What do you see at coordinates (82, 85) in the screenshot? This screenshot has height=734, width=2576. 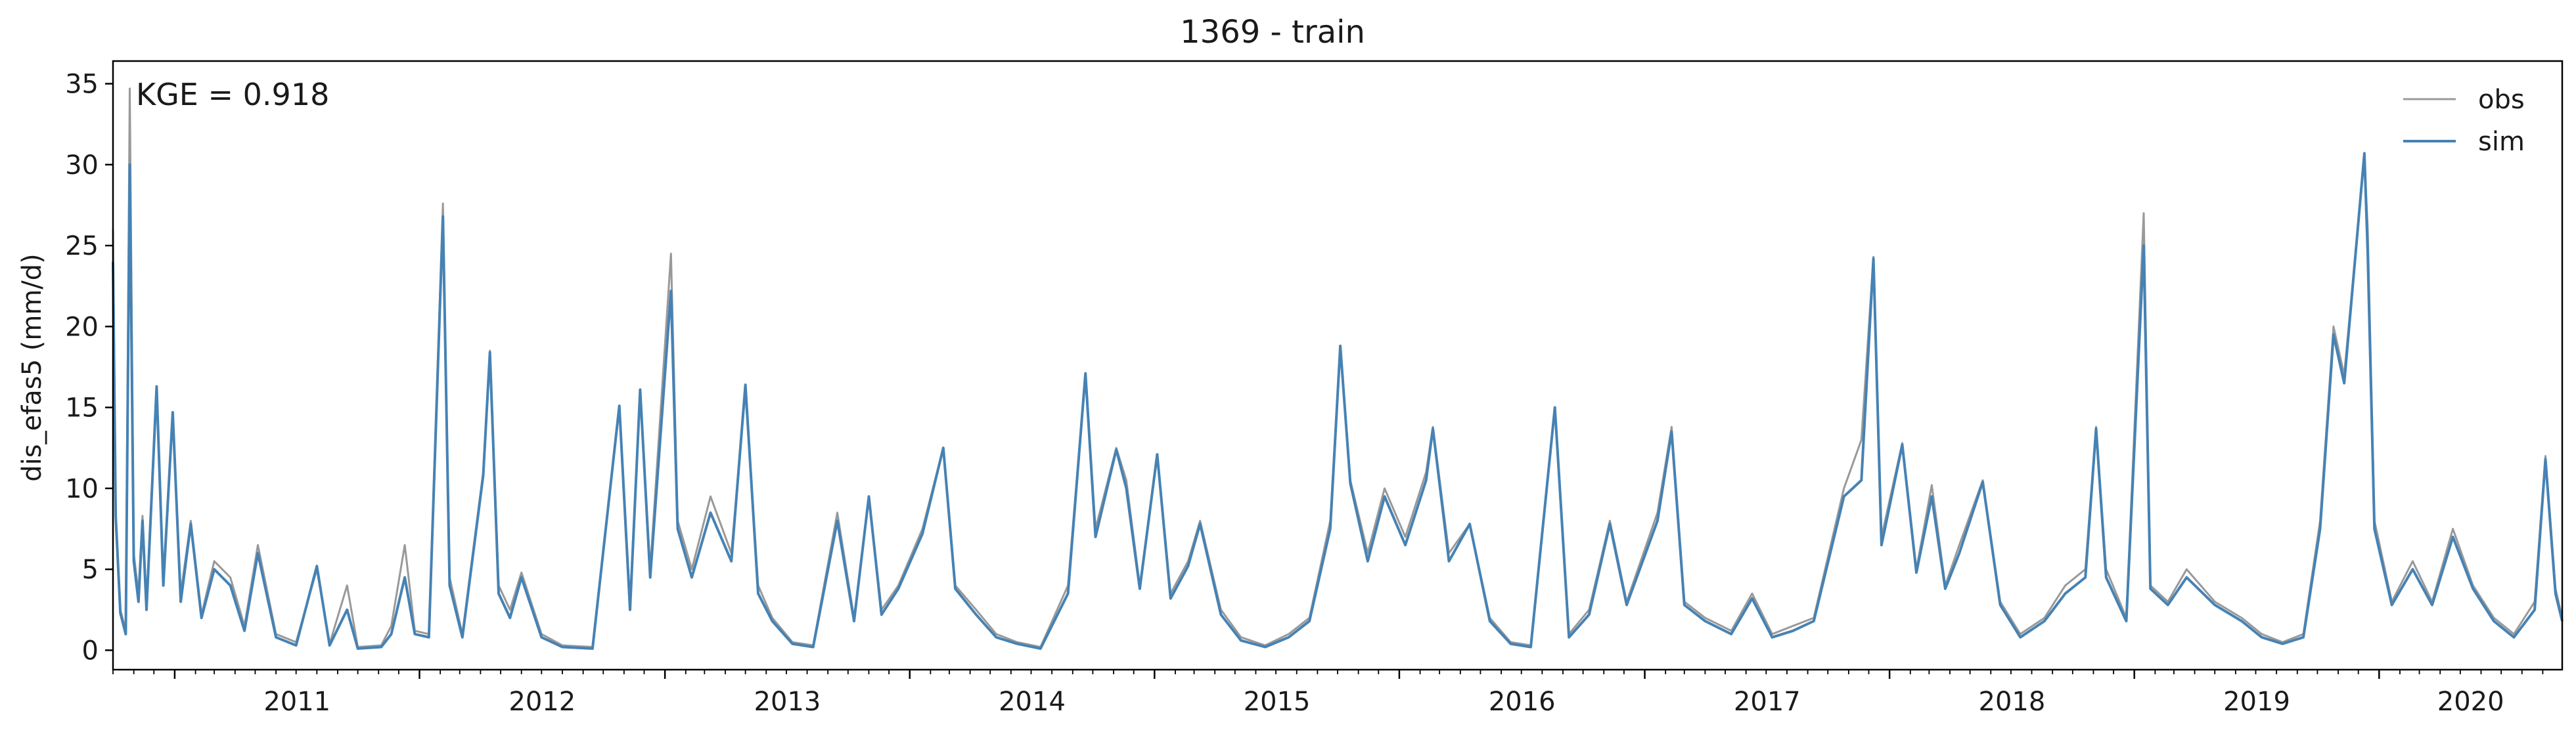 I see `y-tick-label: 35` at bounding box center [82, 85].